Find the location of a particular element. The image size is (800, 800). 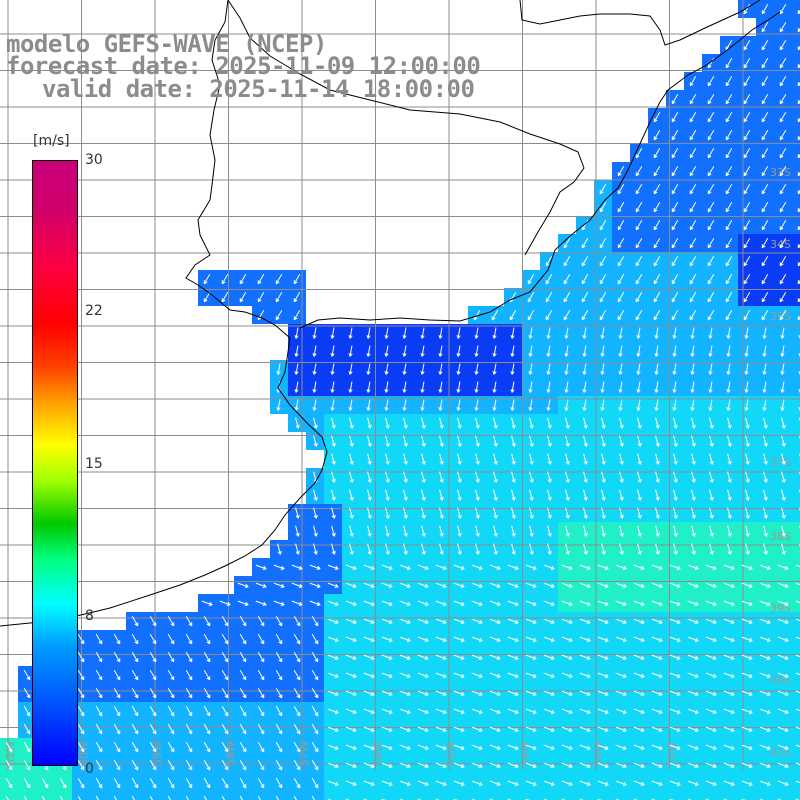

border-line is located at coordinates (406, 128).